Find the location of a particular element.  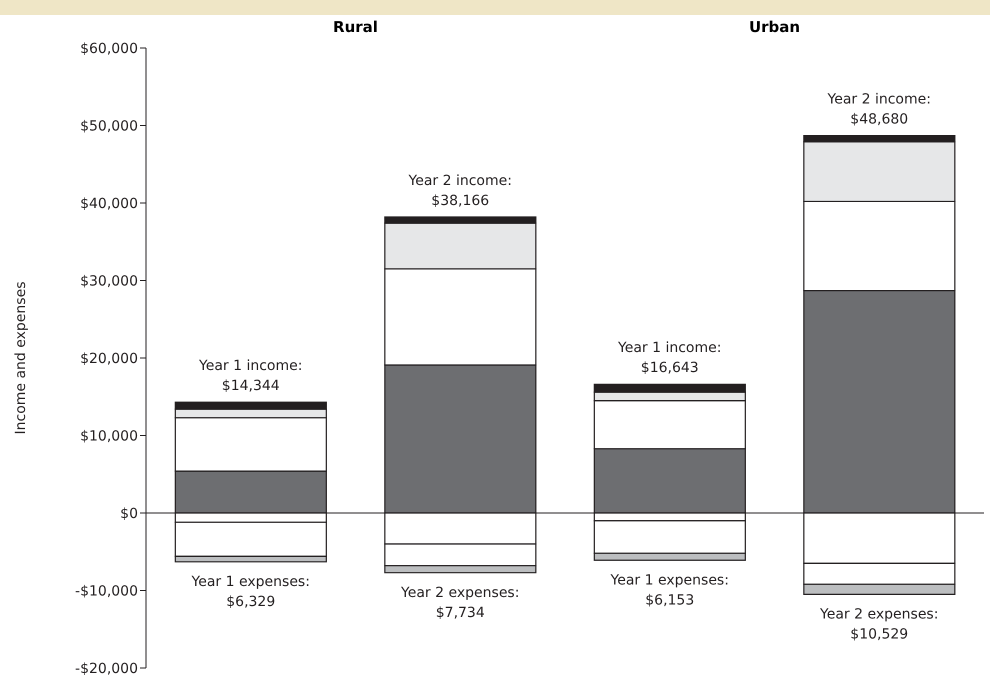

y-tick-label: -$20,000 is located at coordinates (106, 668).